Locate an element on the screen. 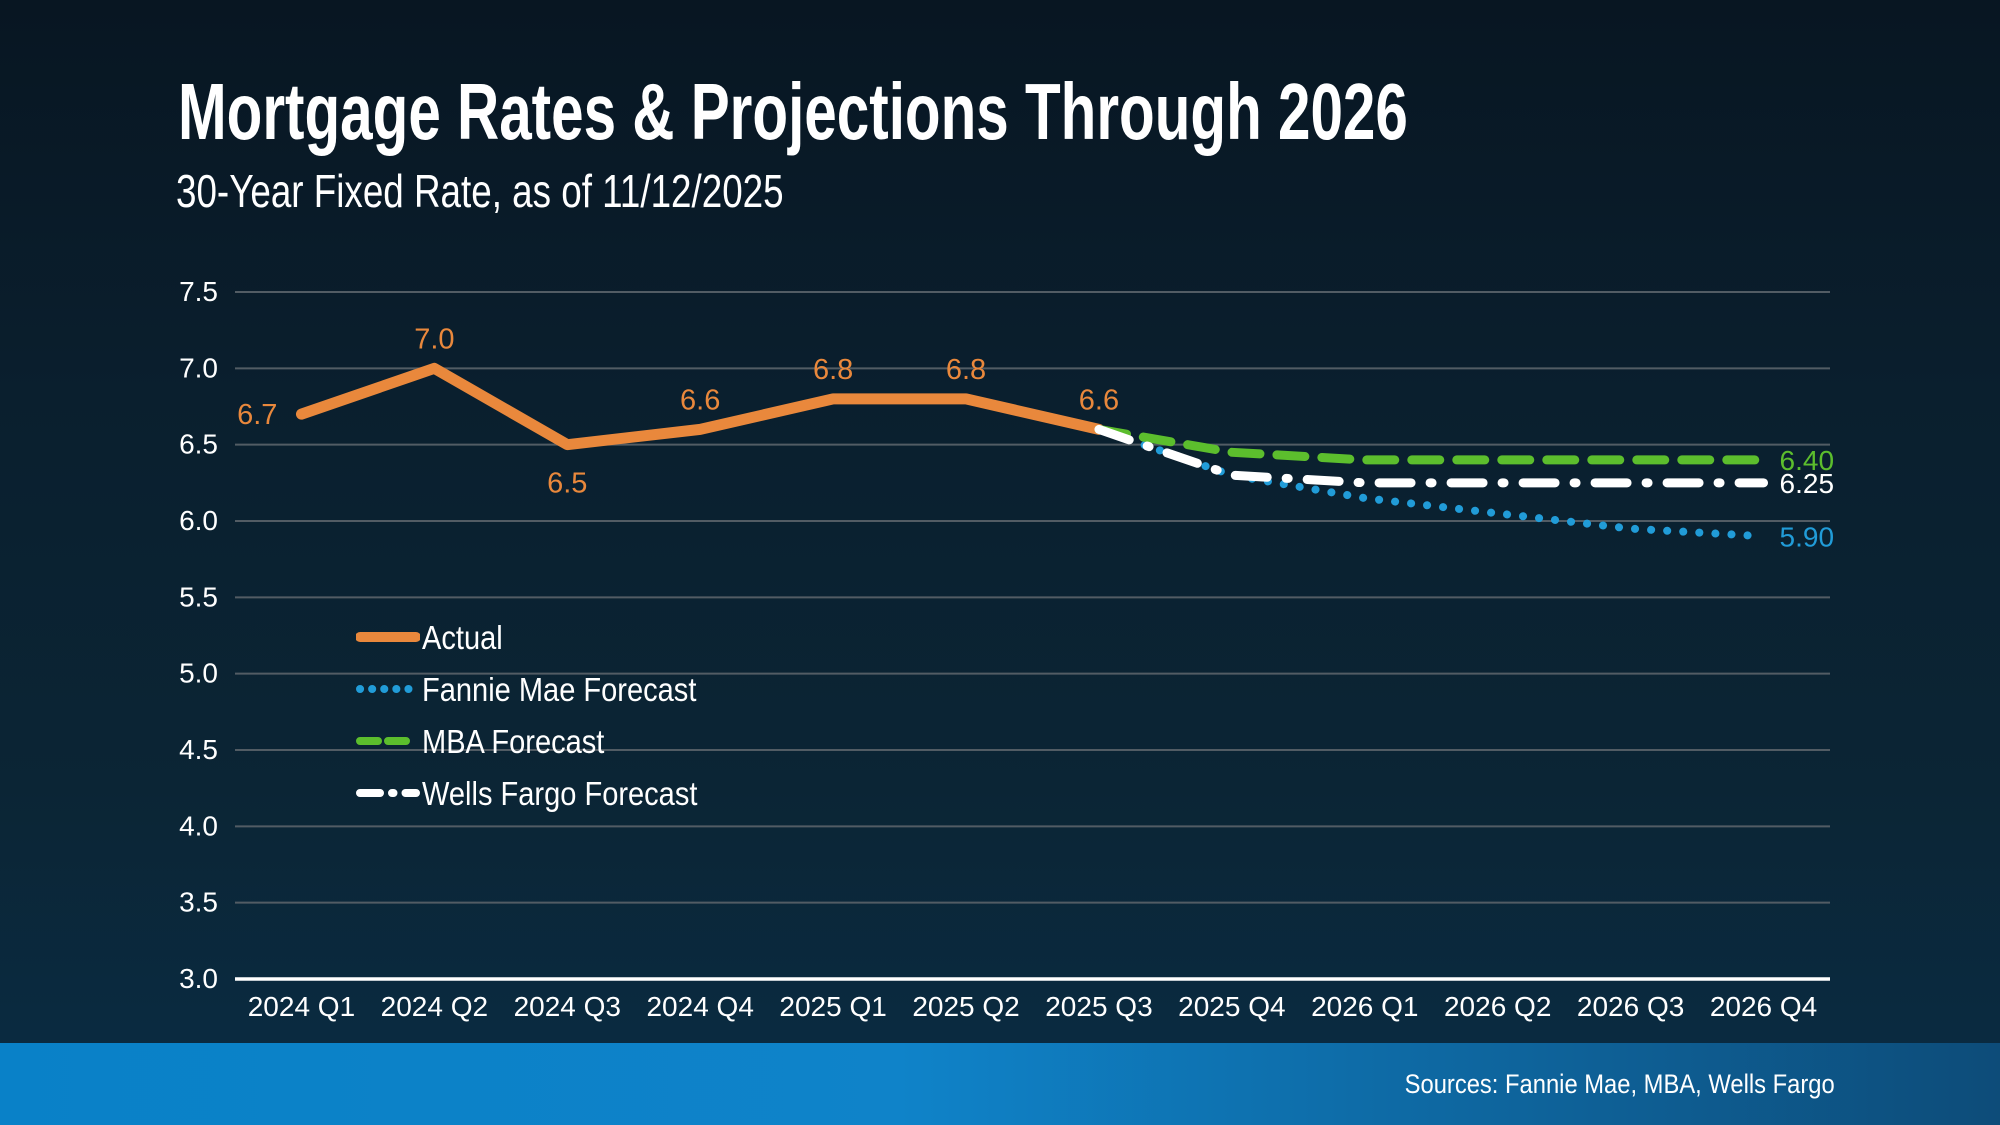 This screenshot has height=1125, width=2000. series-line-actual is located at coordinates (700, 406).